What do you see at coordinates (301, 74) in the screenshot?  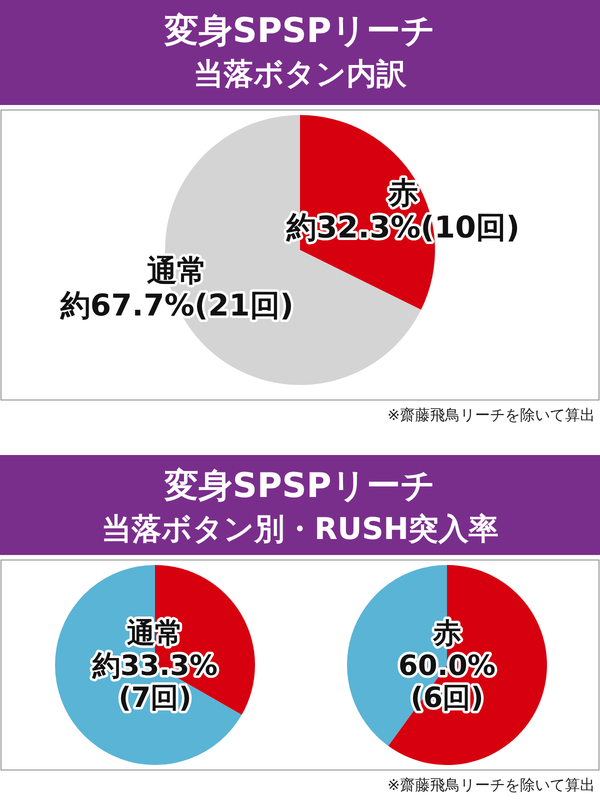 I see `chart-subtitle: 当落ボタン内訳` at bounding box center [301, 74].